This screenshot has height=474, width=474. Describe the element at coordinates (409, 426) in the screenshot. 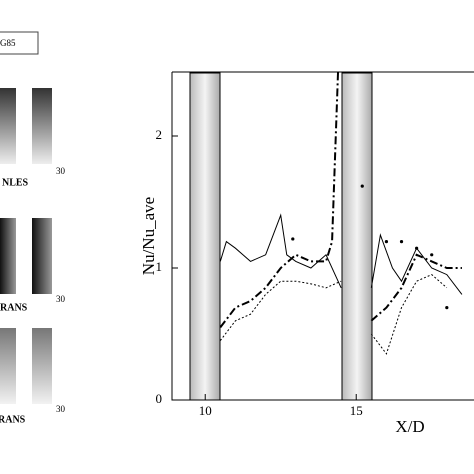

I see `x-axis-label: X/D` at that location.